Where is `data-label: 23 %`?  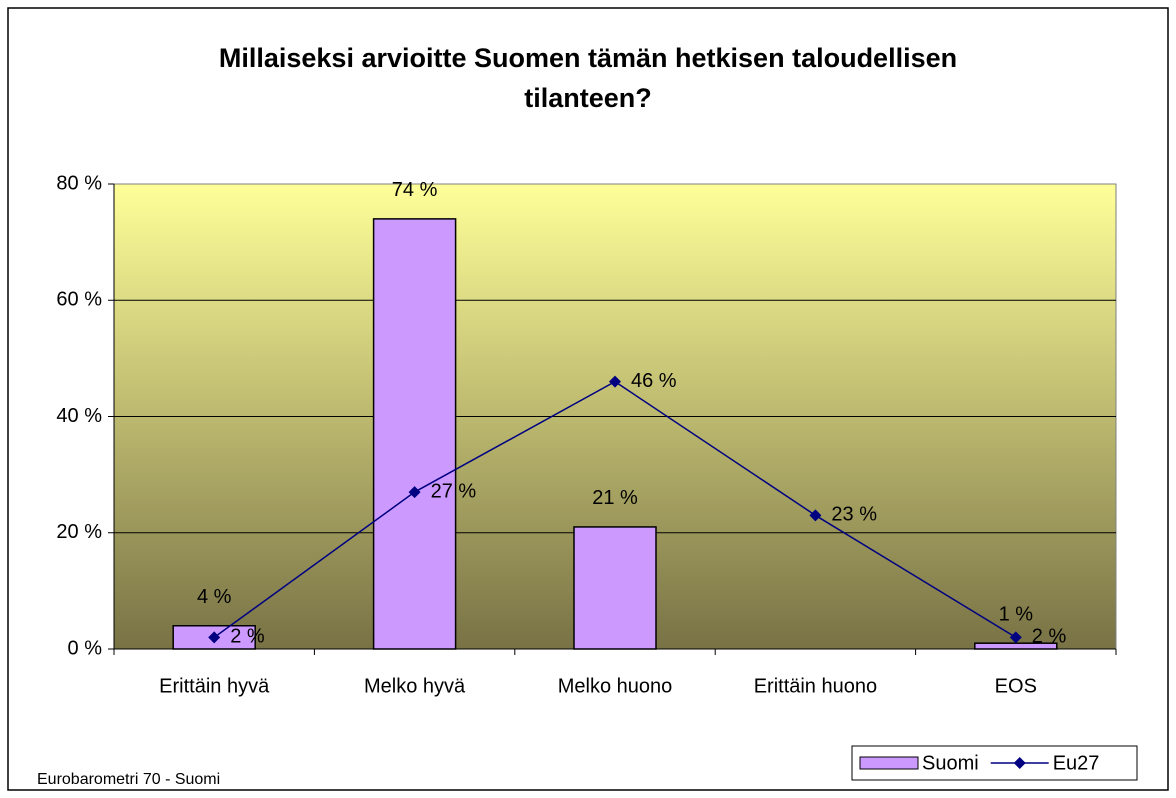
data-label: 23 % is located at coordinates (854, 515).